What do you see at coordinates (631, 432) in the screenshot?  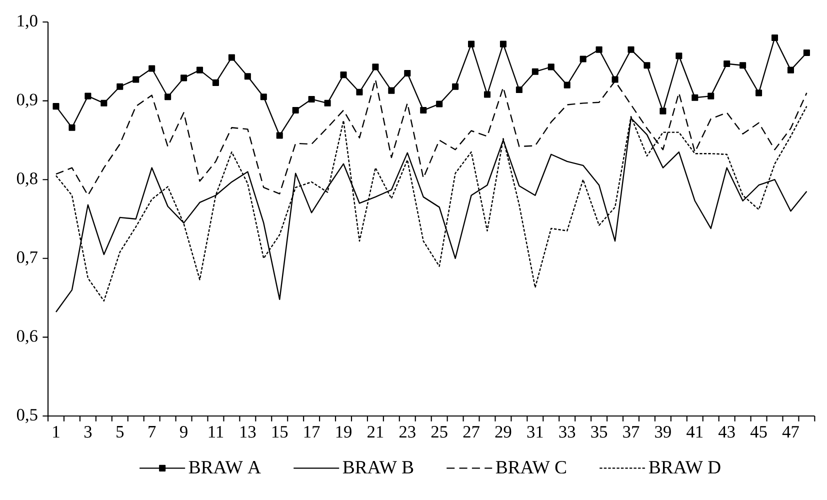 I see `x-tick-label: 37` at bounding box center [631, 432].